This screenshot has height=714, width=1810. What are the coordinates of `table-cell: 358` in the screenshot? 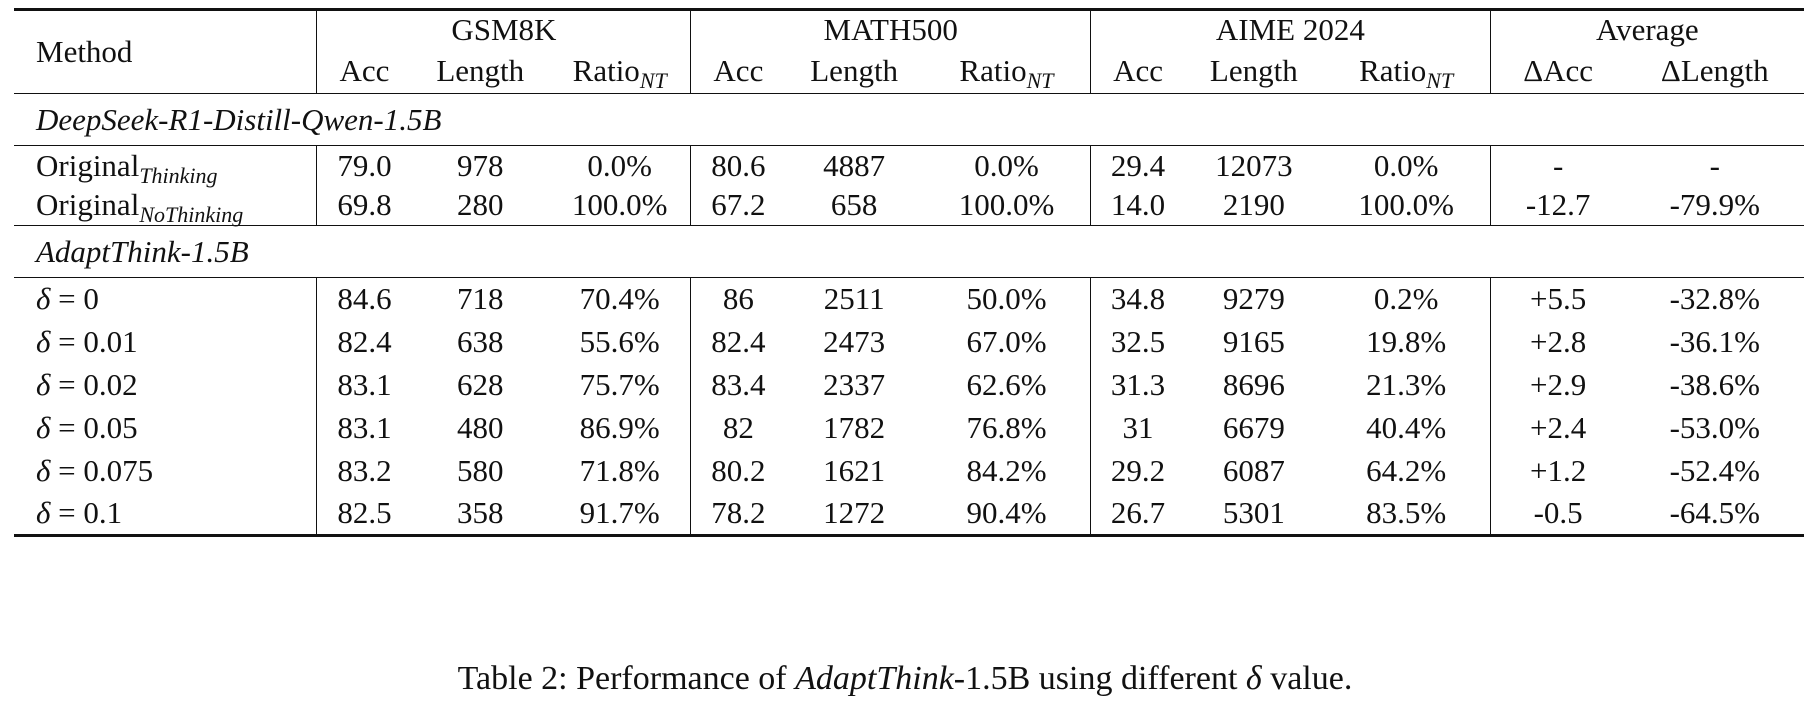 It's located at (480, 513).